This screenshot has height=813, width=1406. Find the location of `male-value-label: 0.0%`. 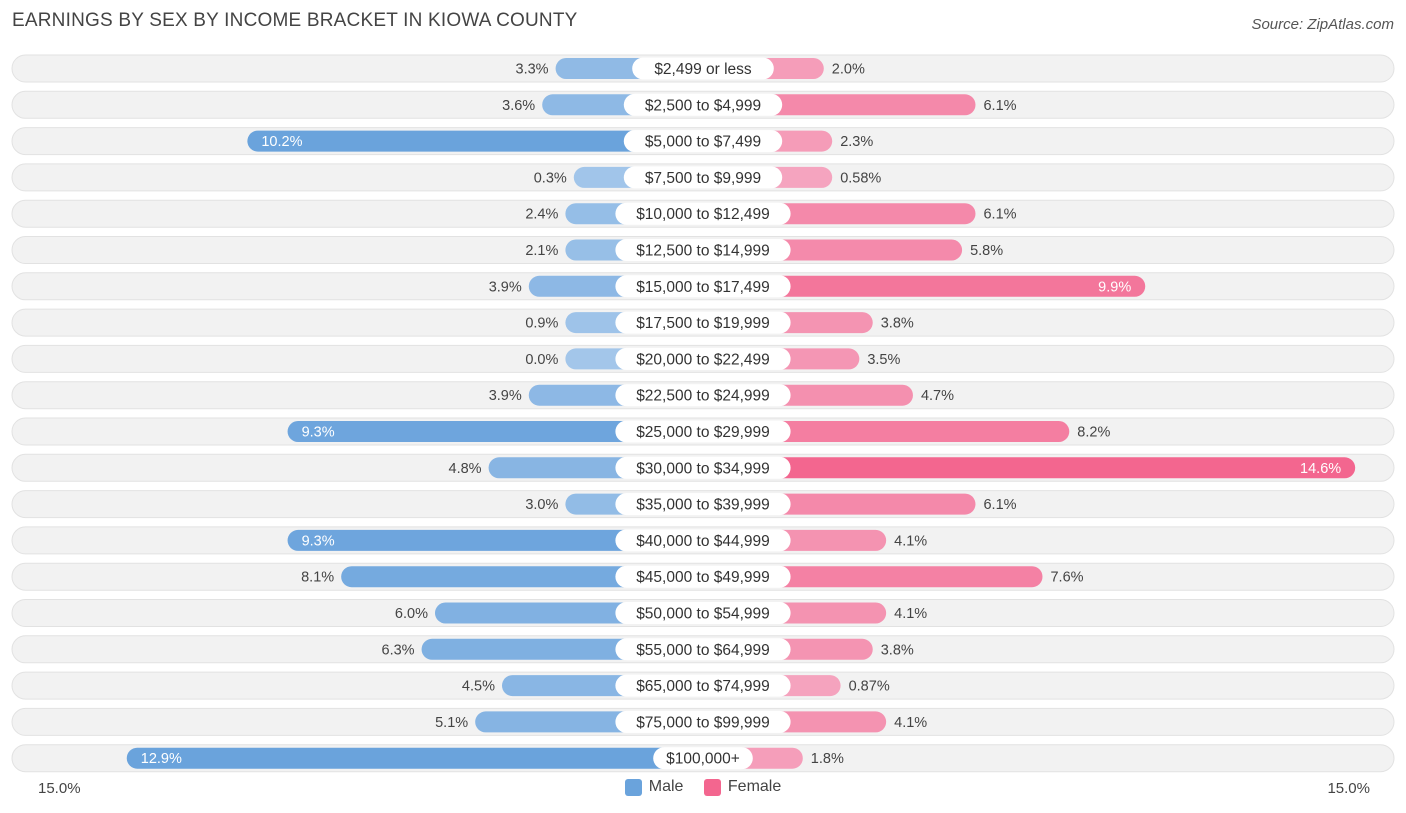

male-value-label: 0.0% is located at coordinates (541, 360).